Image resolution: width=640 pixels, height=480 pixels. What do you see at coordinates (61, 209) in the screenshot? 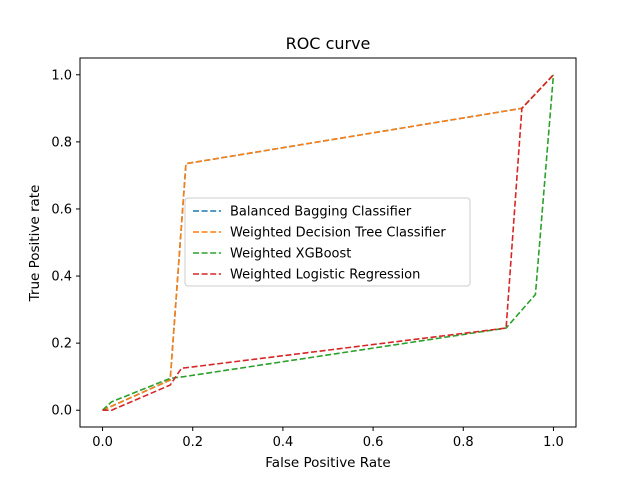
I see `y-tick-label: 0.6` at bounding box center [61, 209].